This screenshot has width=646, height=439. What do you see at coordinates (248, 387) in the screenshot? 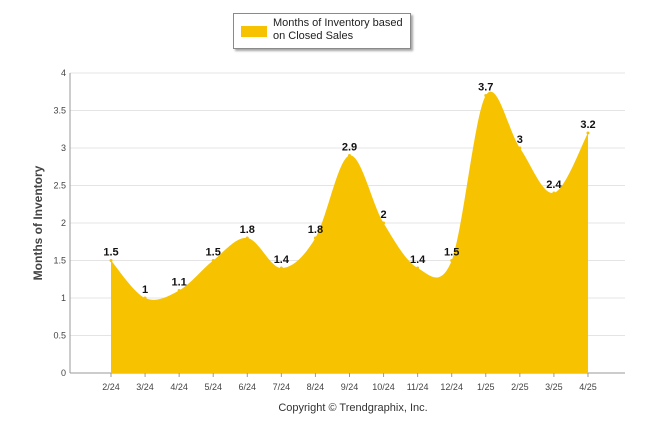
I see `x-tick-label: 6/24` at bounding box center [248, 387].